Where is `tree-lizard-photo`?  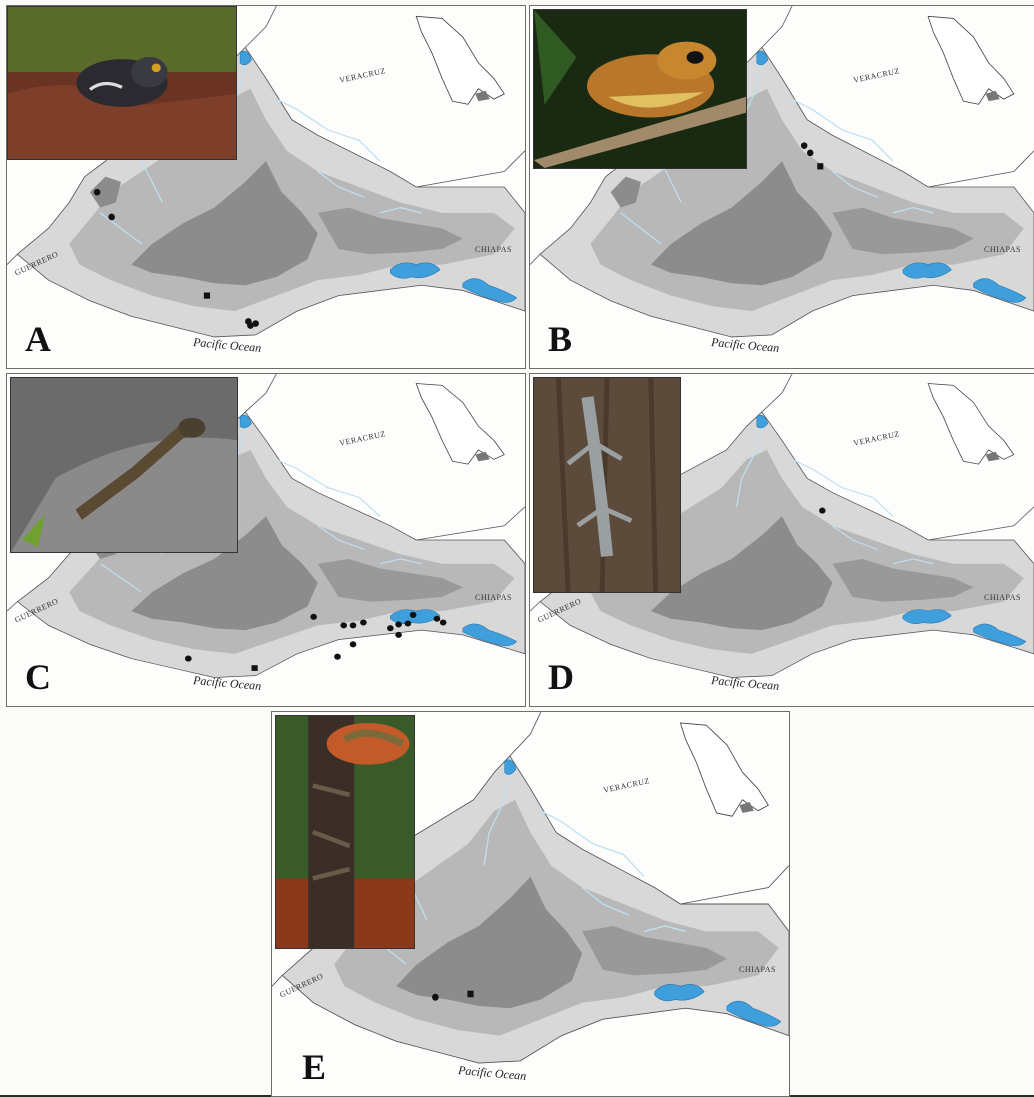 tree-lizard-photo is located at coordinates (345, 832).